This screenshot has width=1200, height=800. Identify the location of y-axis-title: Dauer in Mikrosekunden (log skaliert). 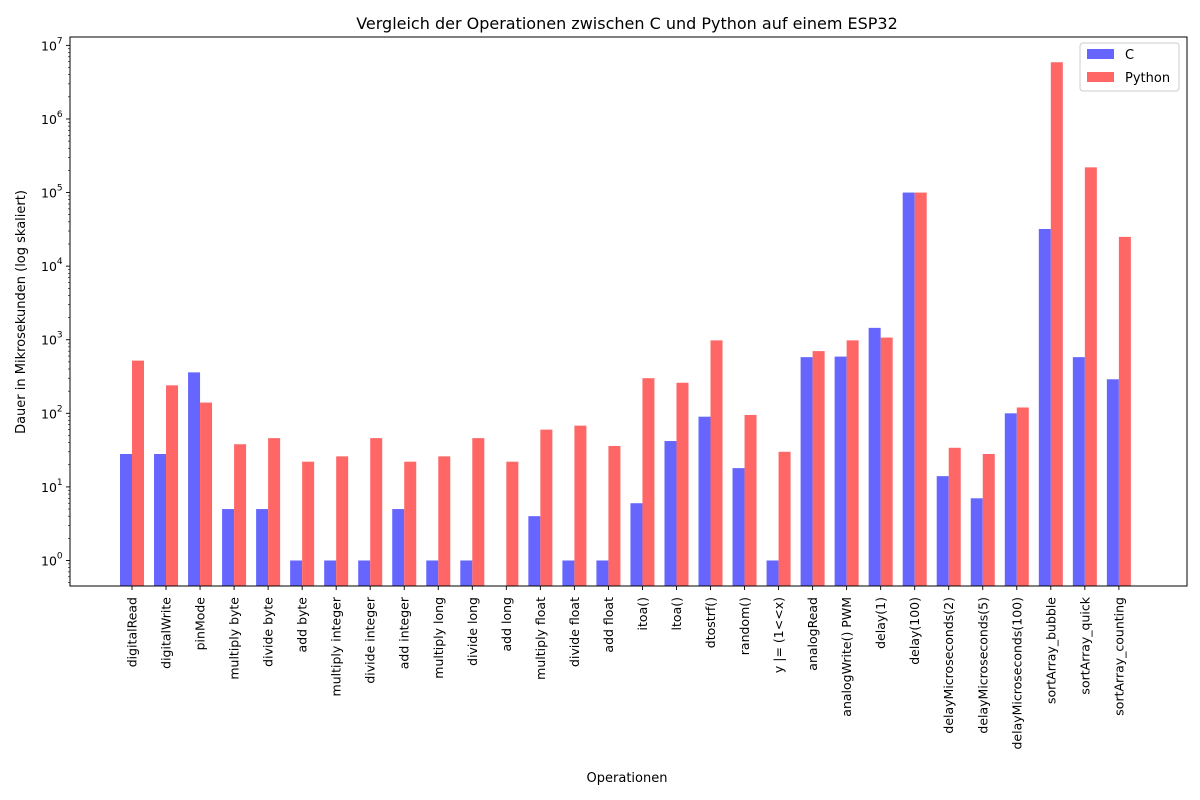
(21, 312).